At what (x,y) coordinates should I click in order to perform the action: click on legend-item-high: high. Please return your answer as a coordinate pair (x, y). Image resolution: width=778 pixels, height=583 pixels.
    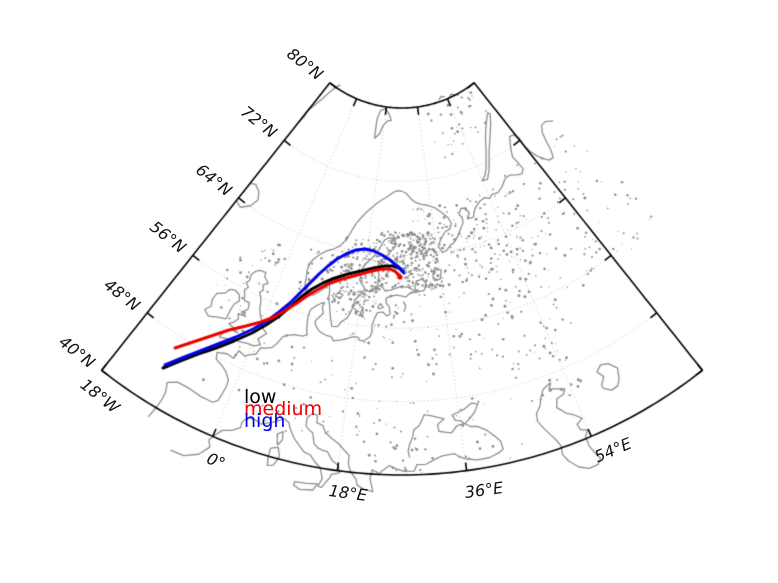
    Looking at the image, I should click on (265, 421).